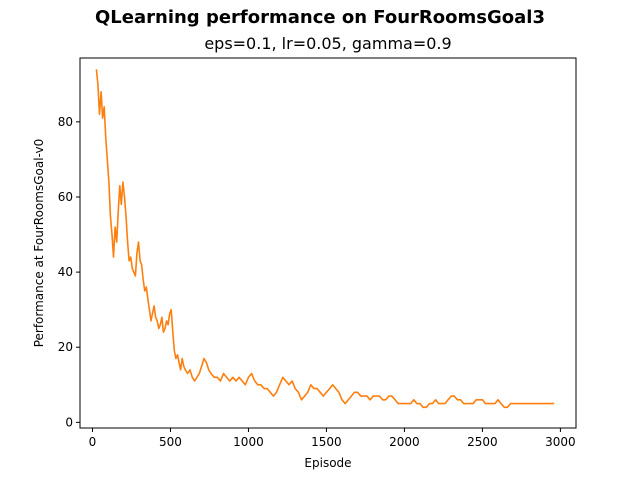 The width and height of the screenshot is (640, 480). What do you see at coordinates (328, 43) in the screenshot?
I see `chart-subtitle: eps=0.1, lr=0.05, gamma=0.9` at bounding box center [328, 43].